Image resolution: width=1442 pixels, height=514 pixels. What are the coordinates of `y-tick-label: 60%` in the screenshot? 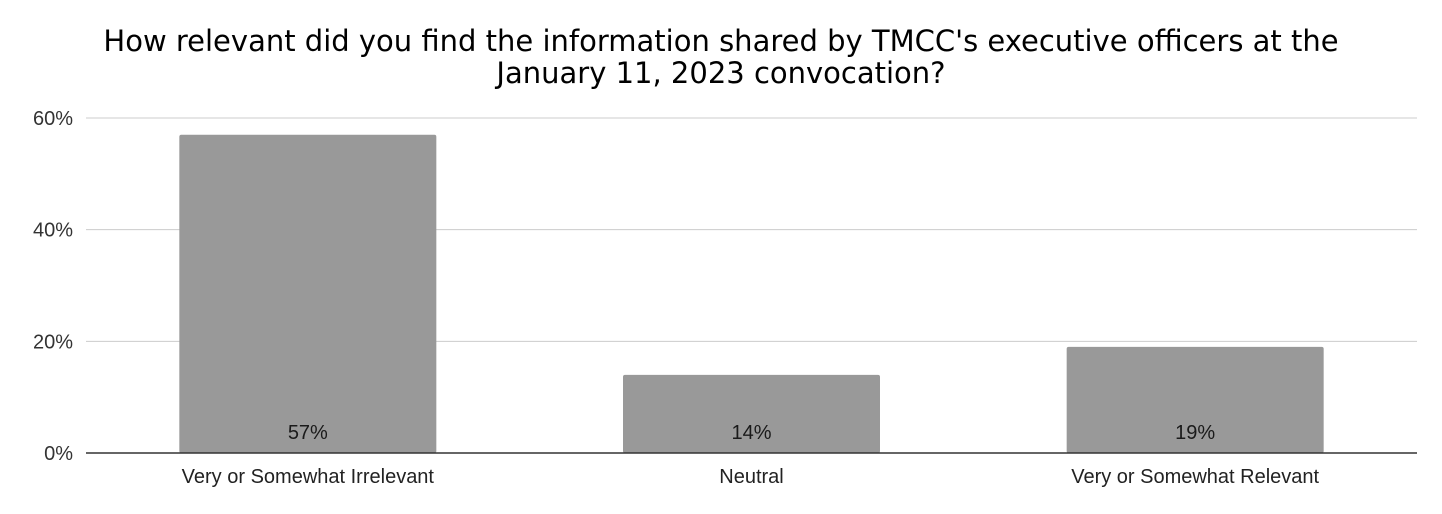 It's located at (53, 119).